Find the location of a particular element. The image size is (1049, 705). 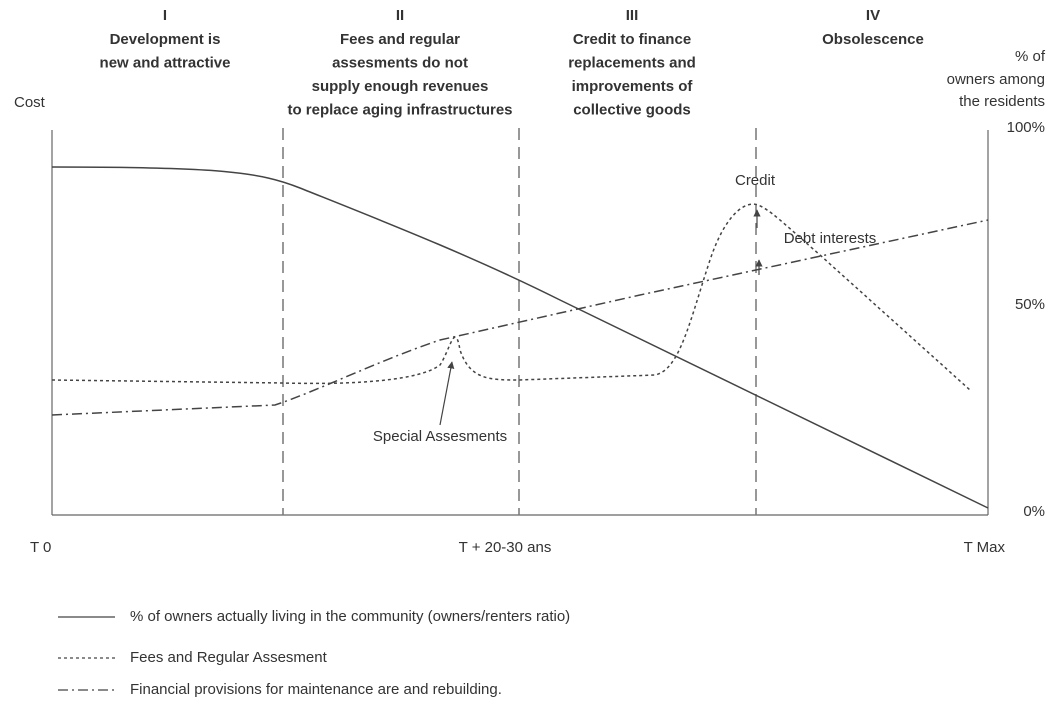

right-axis-title: the residents is located at coordinates (1002, 101).